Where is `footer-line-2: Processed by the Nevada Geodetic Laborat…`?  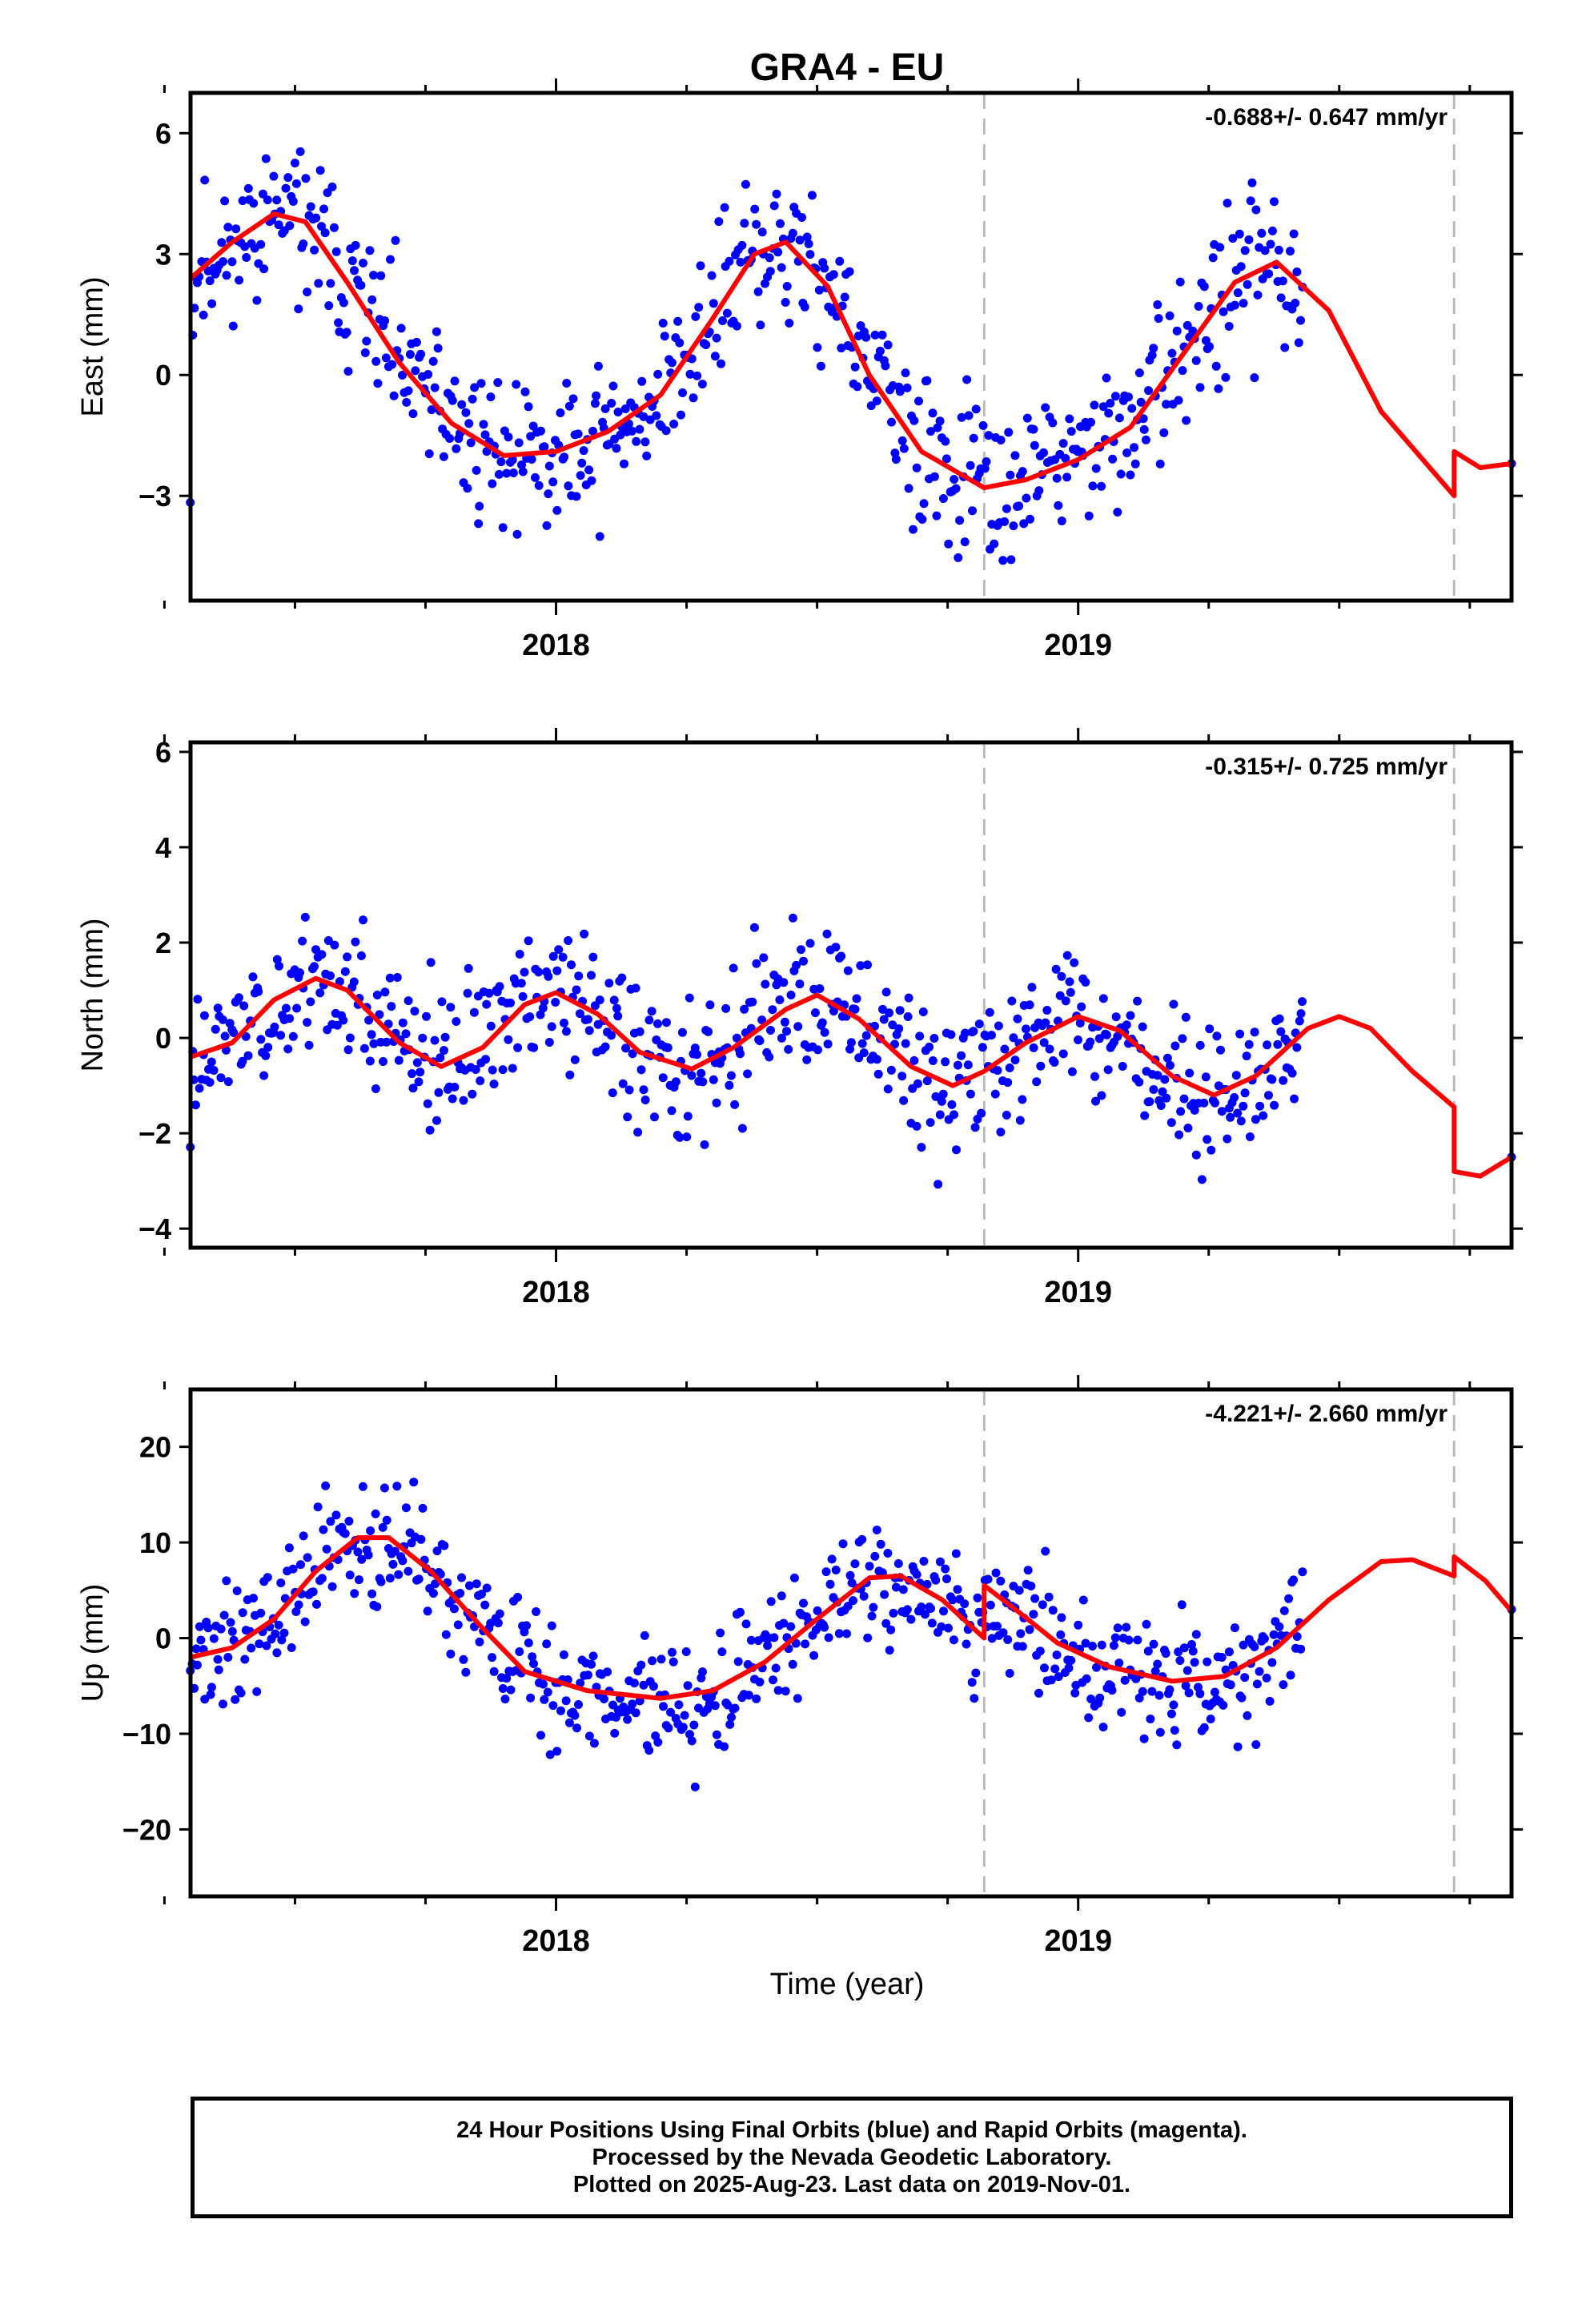
footer-line-2: Processed by the Nevada Geodetic Laborat… is located at coordinates (852, 2157).